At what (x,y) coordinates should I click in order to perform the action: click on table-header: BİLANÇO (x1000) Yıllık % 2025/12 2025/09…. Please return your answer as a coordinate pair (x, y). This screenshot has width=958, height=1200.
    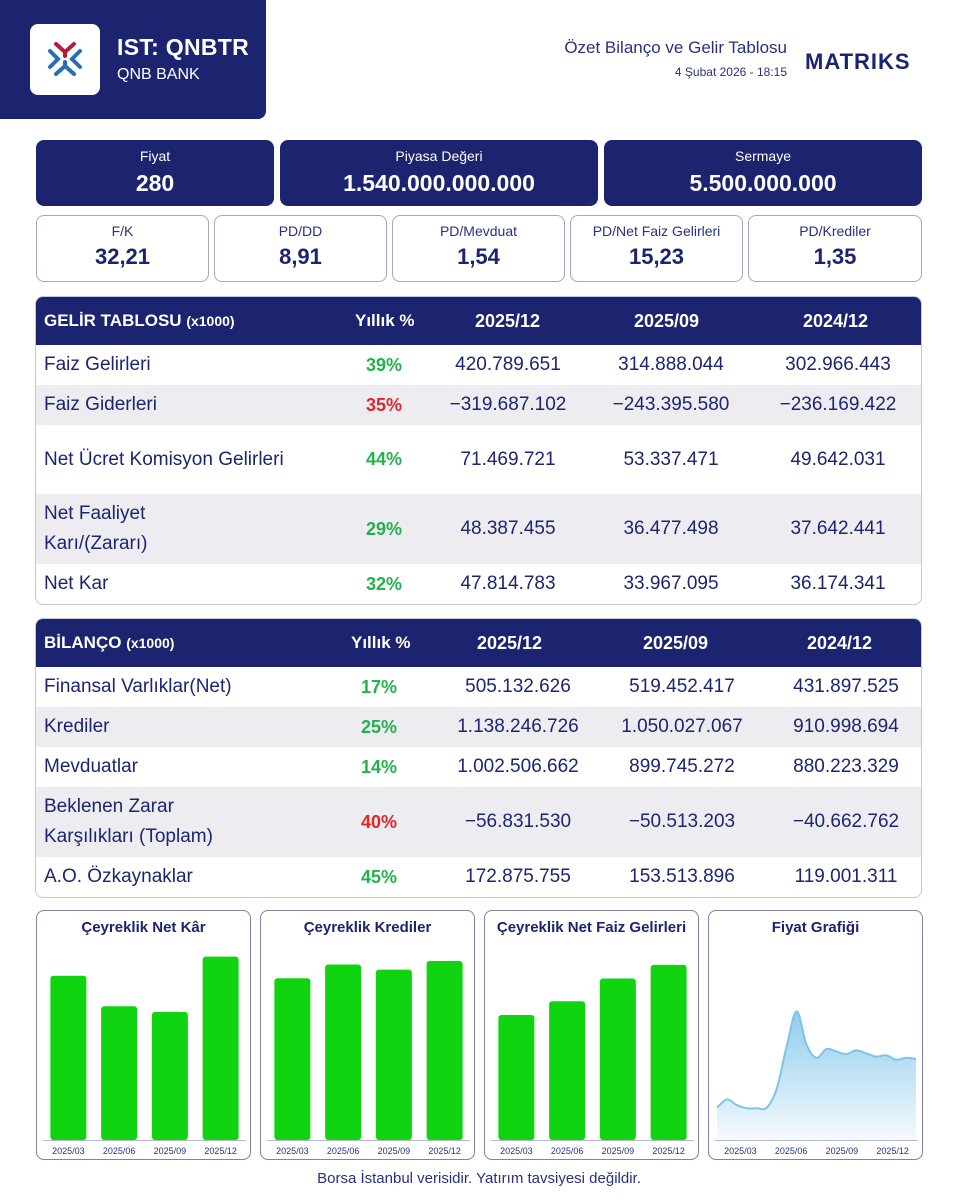
    Looking at the image, I should click on (478, 643).